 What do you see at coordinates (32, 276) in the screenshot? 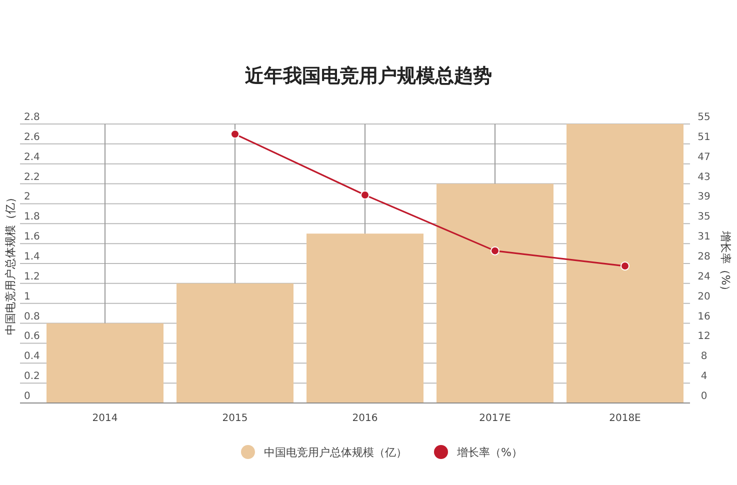
I see `y-tick-label: 1.2` at bounding box center [32, 276].